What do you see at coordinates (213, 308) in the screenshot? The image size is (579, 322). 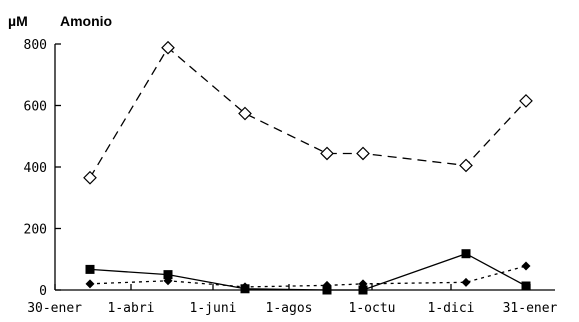 I see `x-tick-label: 1-juni` at bounding box center [213, 308].